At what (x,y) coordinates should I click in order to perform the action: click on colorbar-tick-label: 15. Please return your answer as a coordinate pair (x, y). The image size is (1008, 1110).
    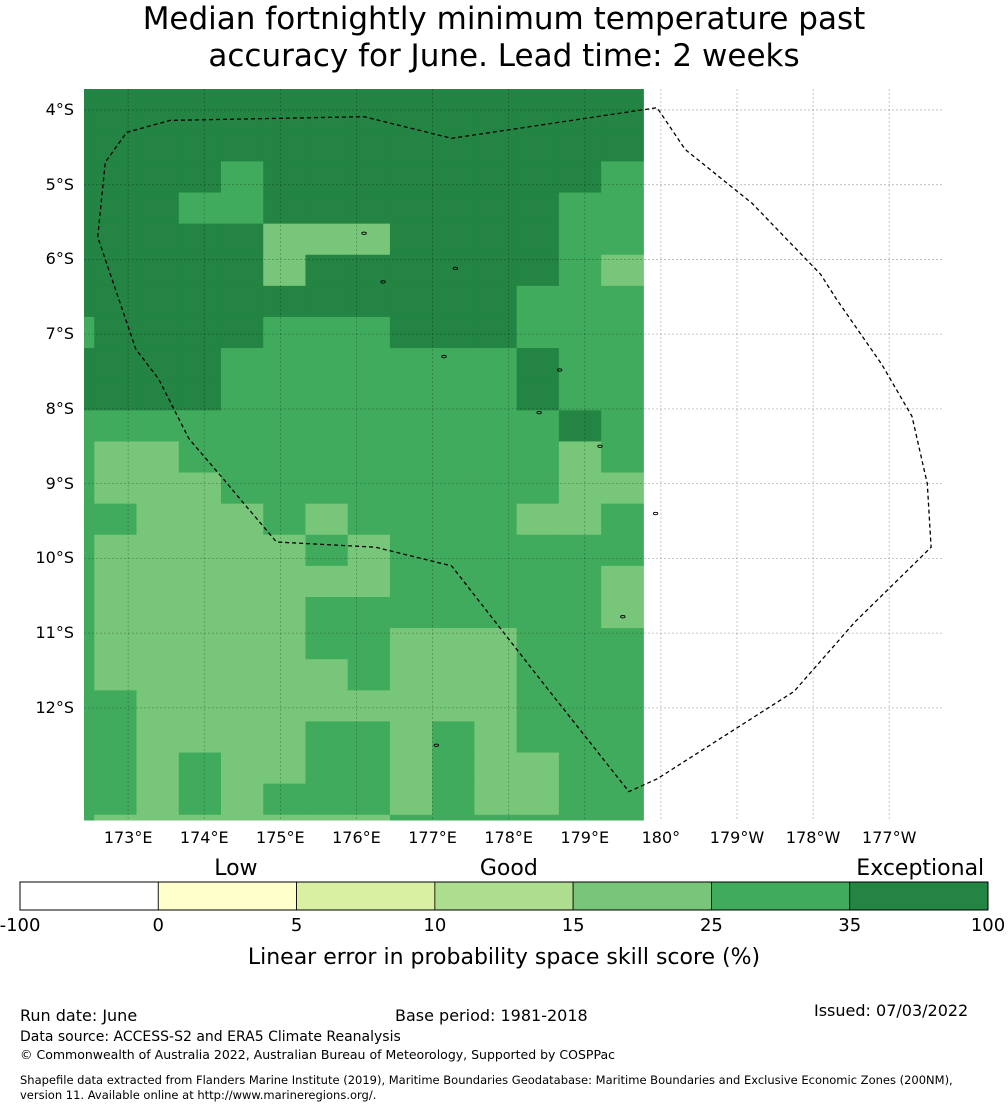
    Looking at the image, I should click on (573, 925).